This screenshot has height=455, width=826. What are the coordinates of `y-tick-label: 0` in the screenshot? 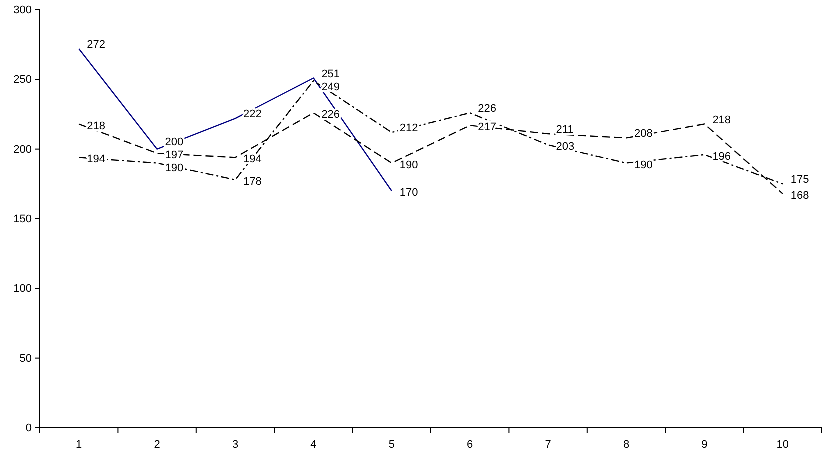 It's located at (29, 428).